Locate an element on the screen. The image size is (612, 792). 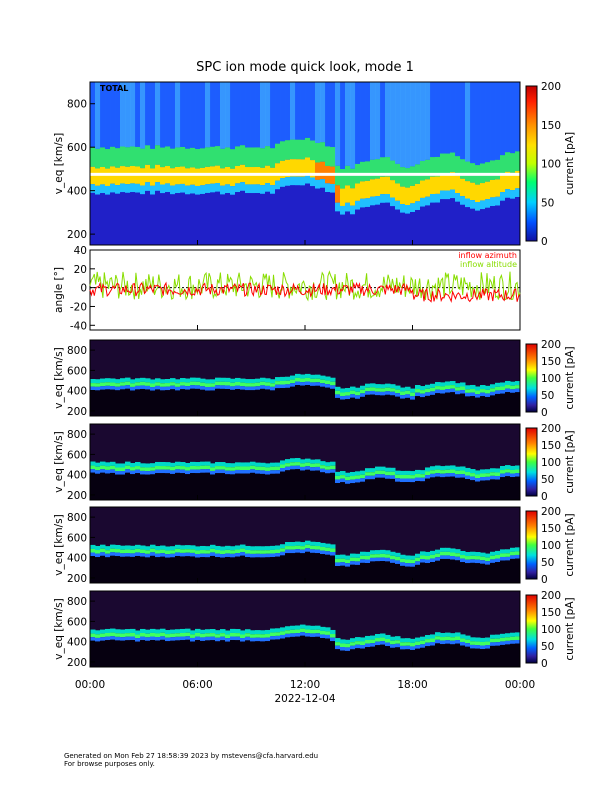
colorbar-tick-label: 50 is located at coordinates (547, 203).